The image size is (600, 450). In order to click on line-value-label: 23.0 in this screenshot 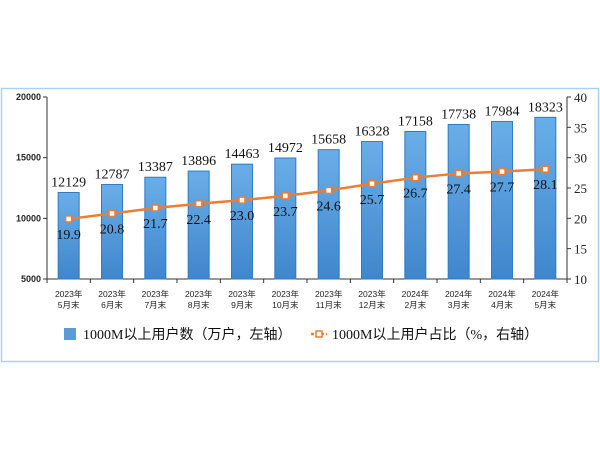, I will do `click(242, 216)`.